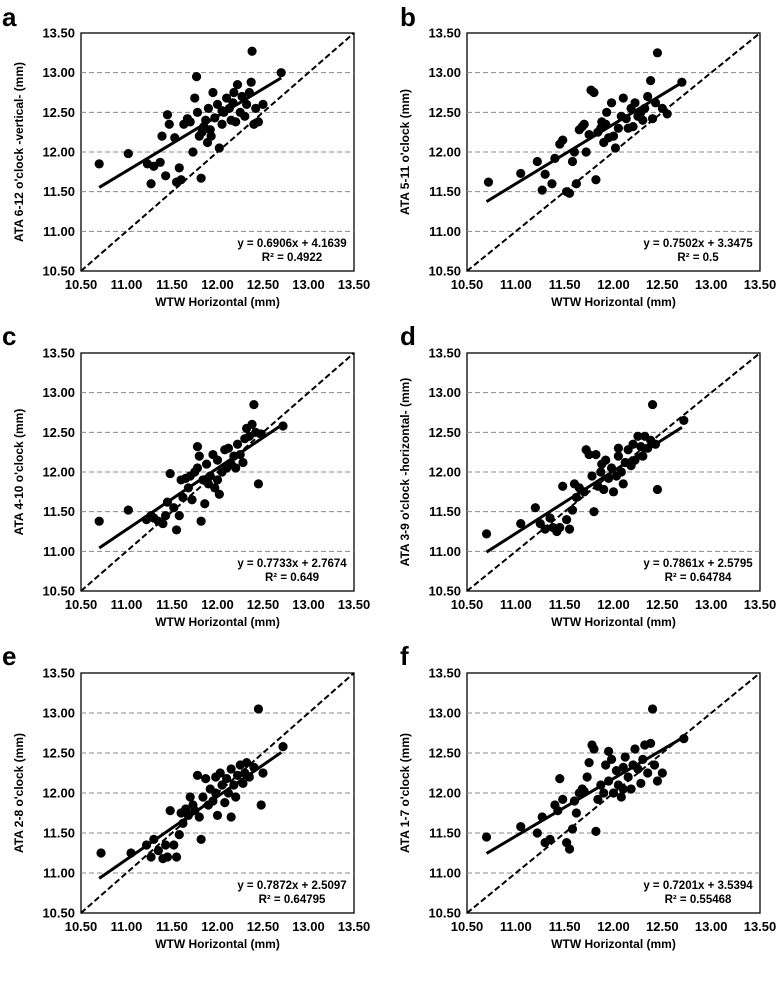 This screenshot has height=985, width=778. What do you see at coordinates (444, 72) in the screenshot?
I see `y-tick-label: 13.00` at bounding box center [444, 72].